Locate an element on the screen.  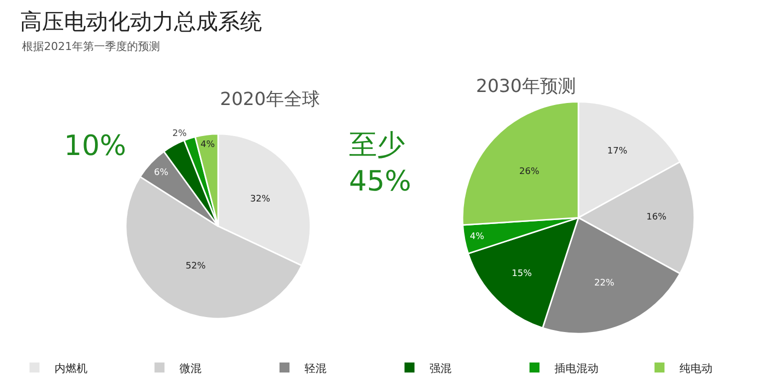
chart-subtitle: 根据2021年第一季度的预测 is located at coordinates (91, 46).